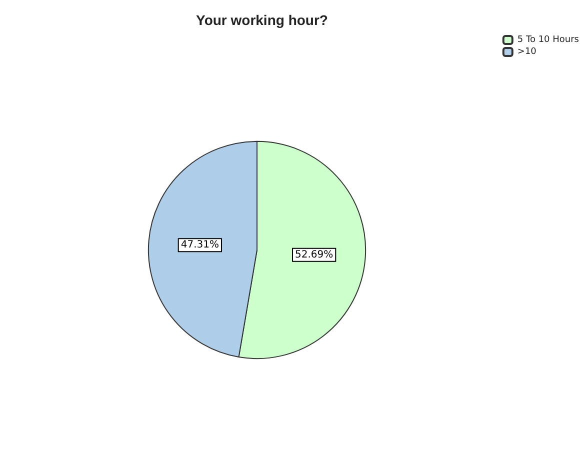 This screenshot has width=586, height=462. I want to click on chart-title: Your working hour?, so click(262, 20).